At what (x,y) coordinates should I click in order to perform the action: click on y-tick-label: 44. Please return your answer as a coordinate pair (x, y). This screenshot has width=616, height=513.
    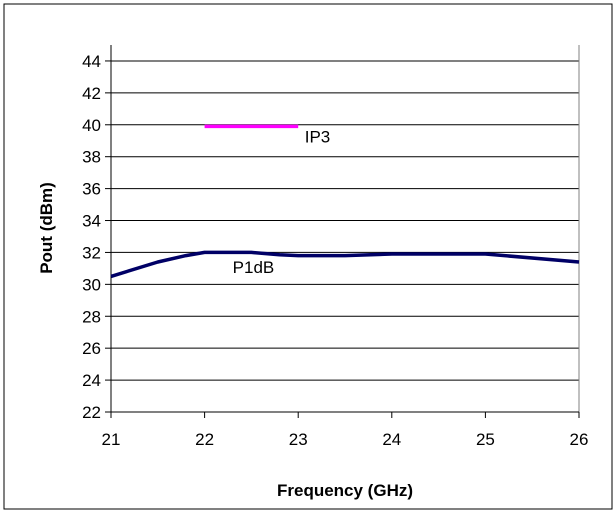
    Looking at the image, I should click on (91, 61).